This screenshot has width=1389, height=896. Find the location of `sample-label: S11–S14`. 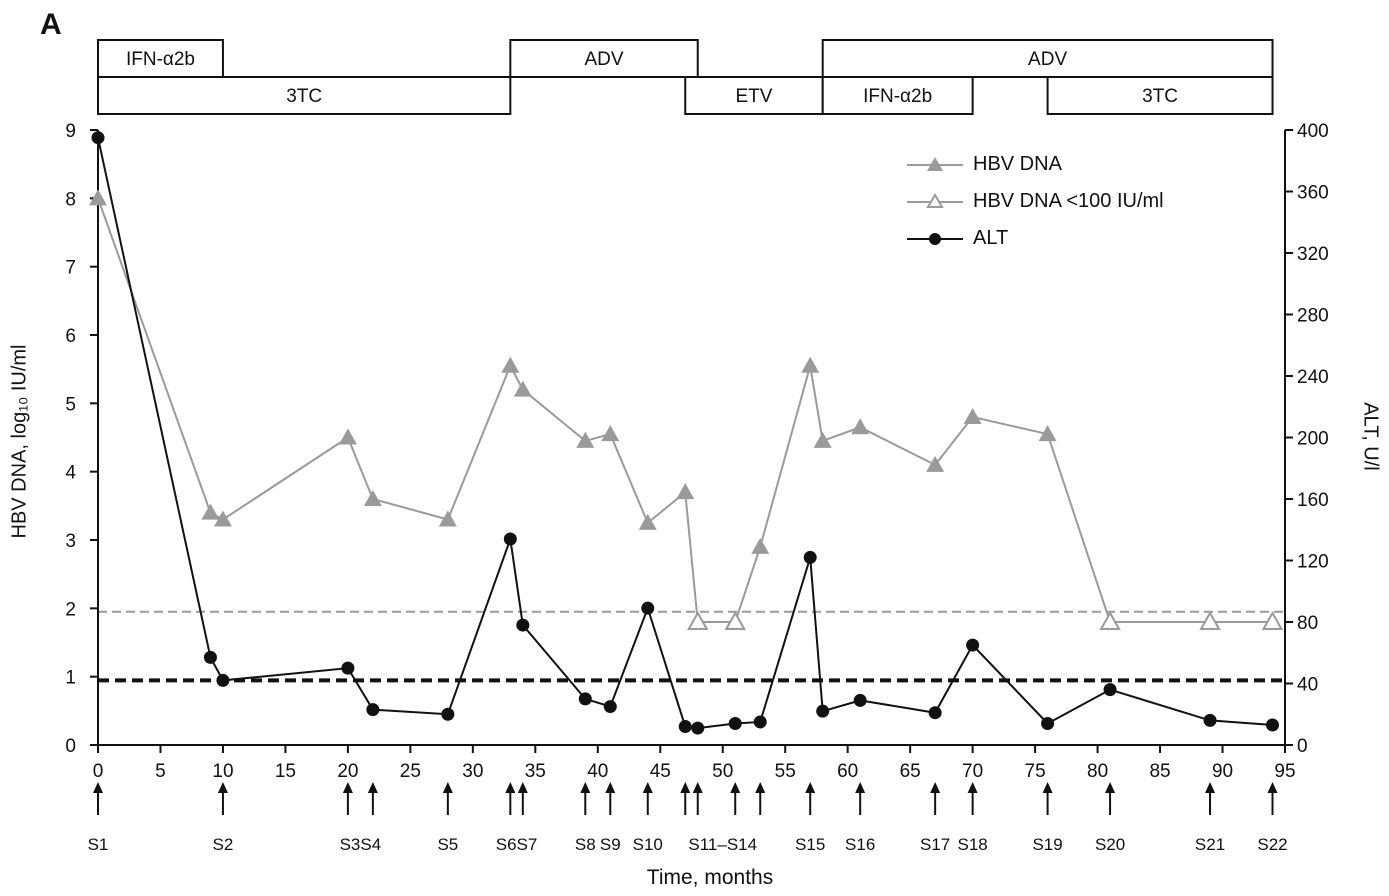

sample-label: S11–S14 is located at coordinates (722, 844).